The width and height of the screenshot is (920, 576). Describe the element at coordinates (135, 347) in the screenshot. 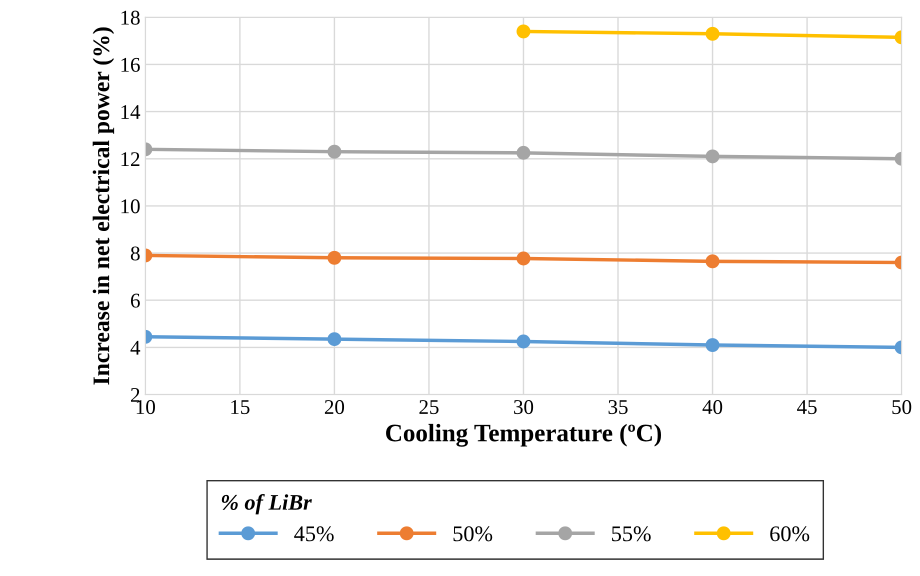

I see `y-tick-label: 4` at that location.